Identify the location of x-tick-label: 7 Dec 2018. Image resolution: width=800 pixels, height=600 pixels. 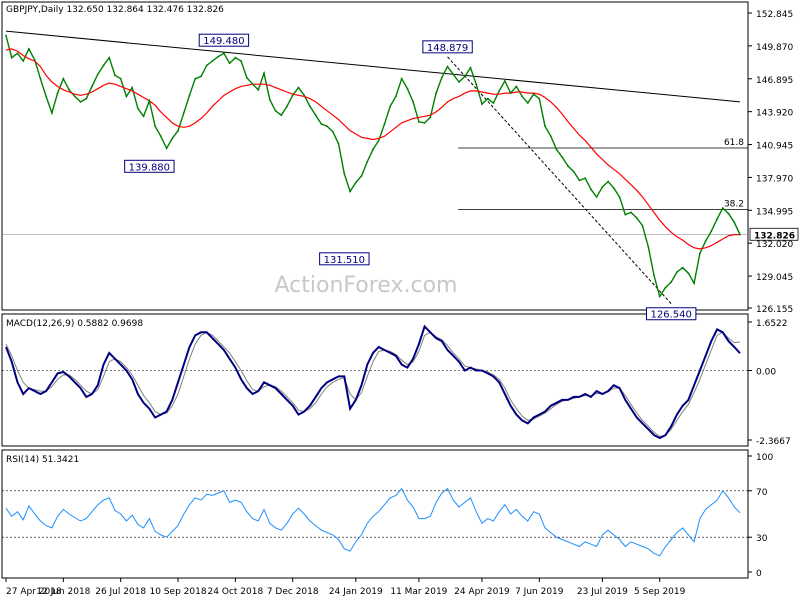
(293, 592).